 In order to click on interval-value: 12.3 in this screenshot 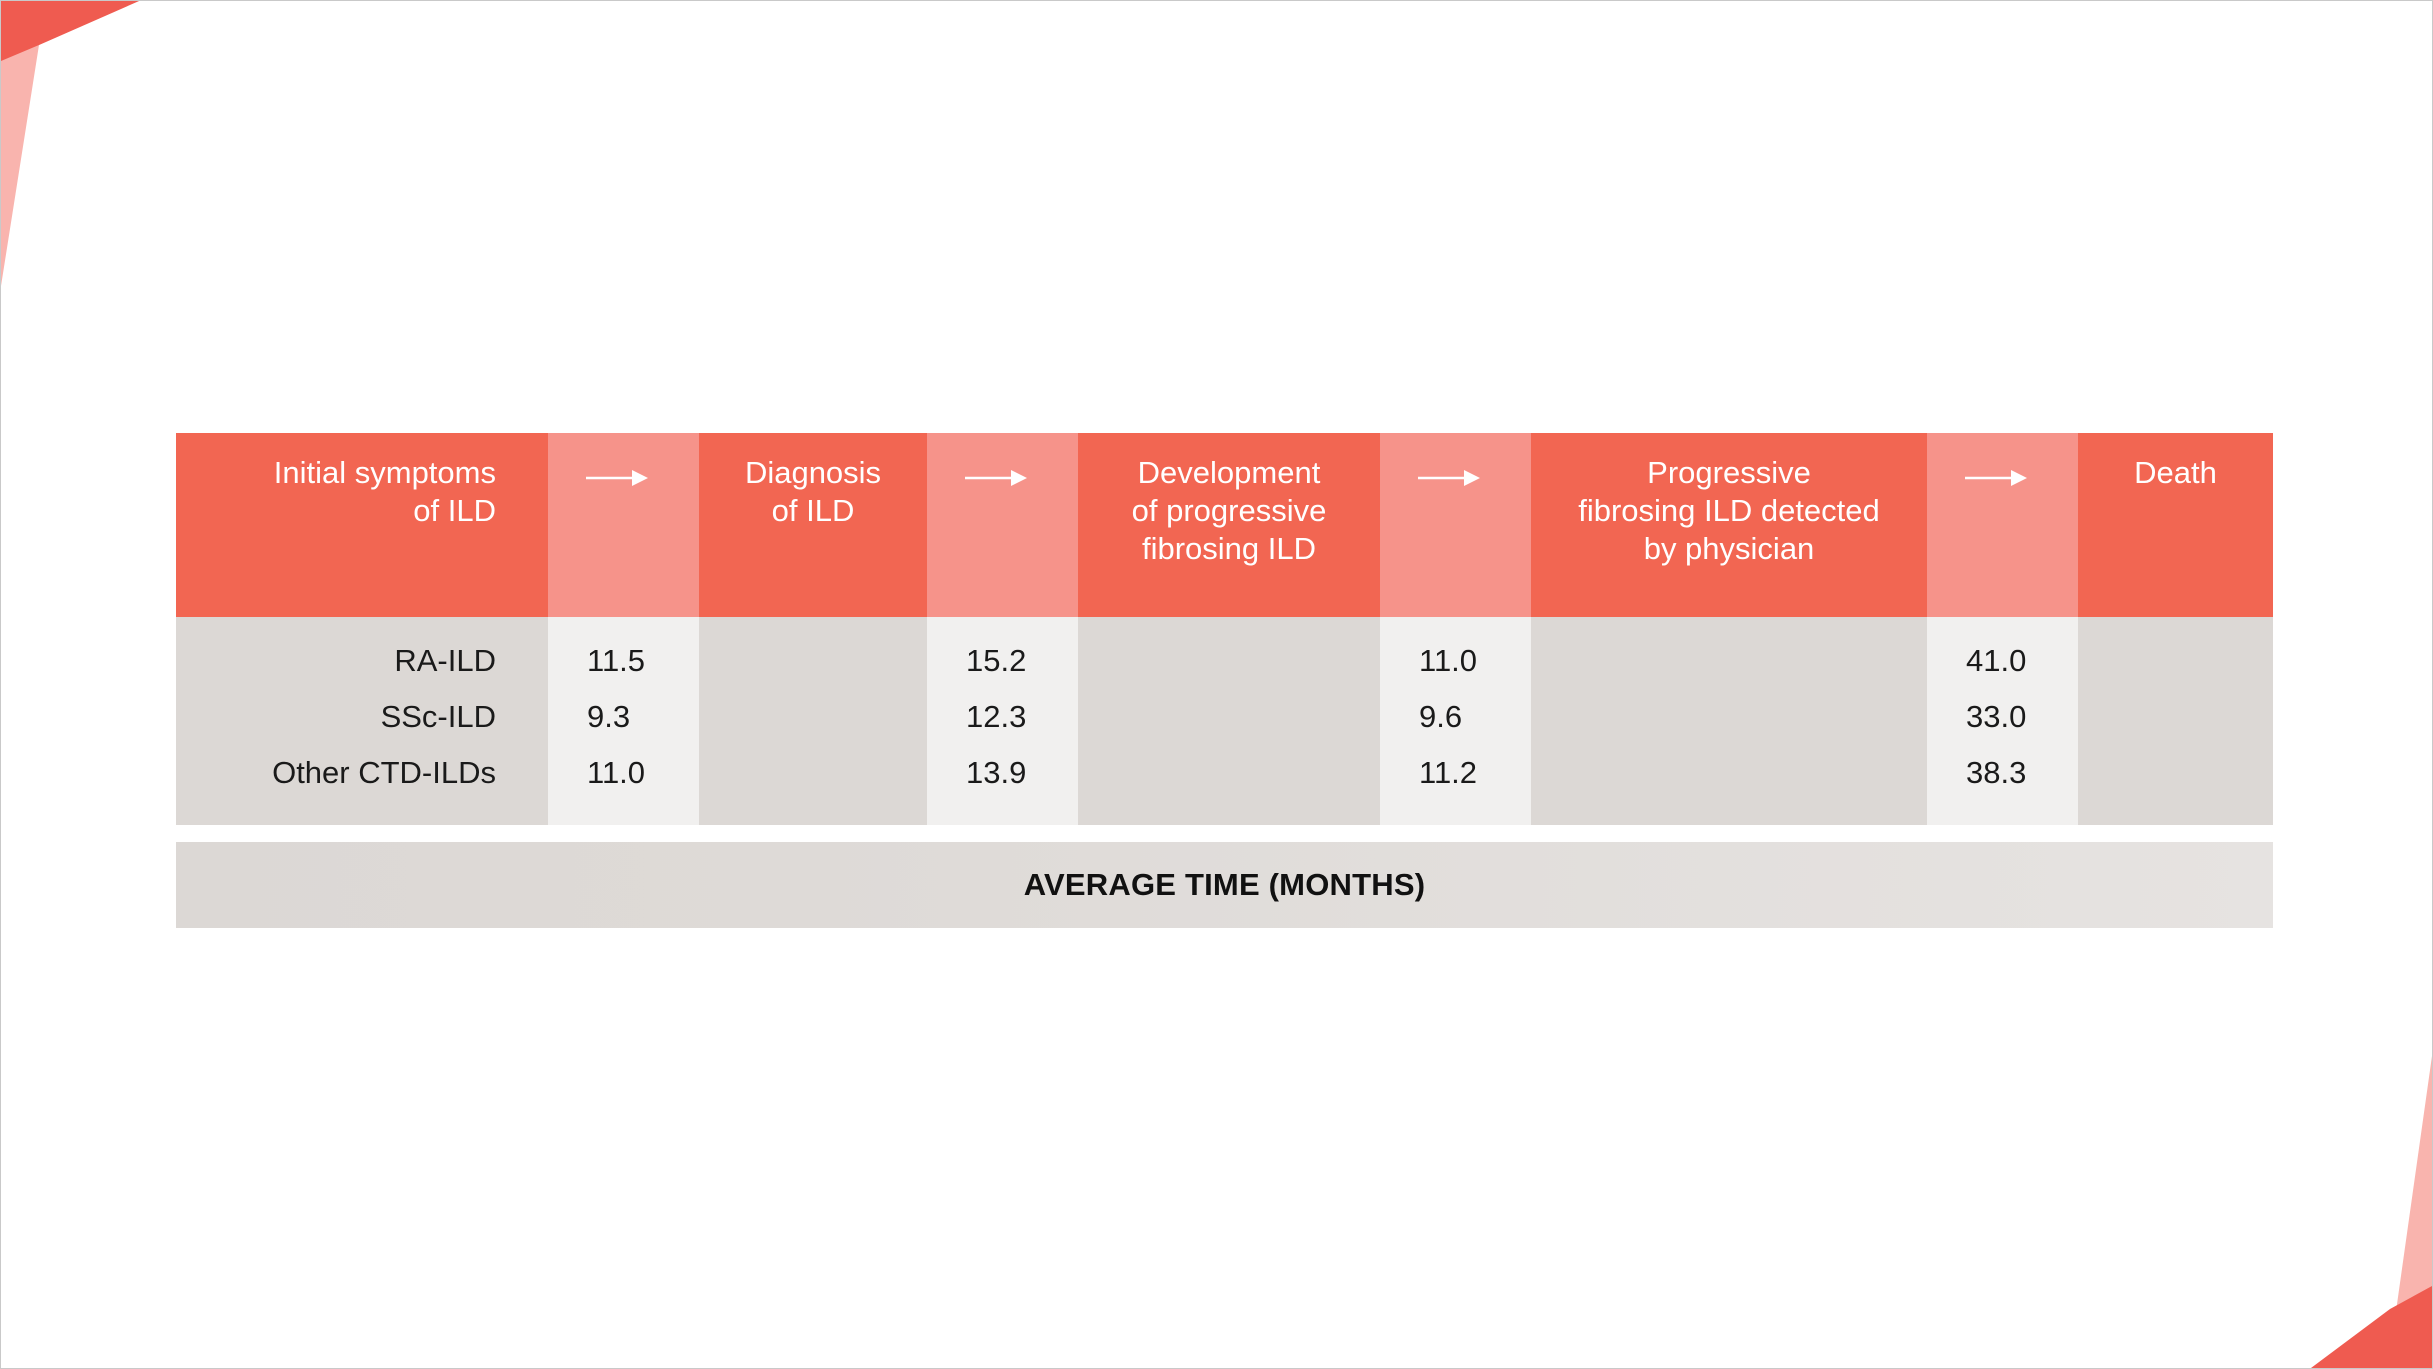, I will do `click(996, 716)`.